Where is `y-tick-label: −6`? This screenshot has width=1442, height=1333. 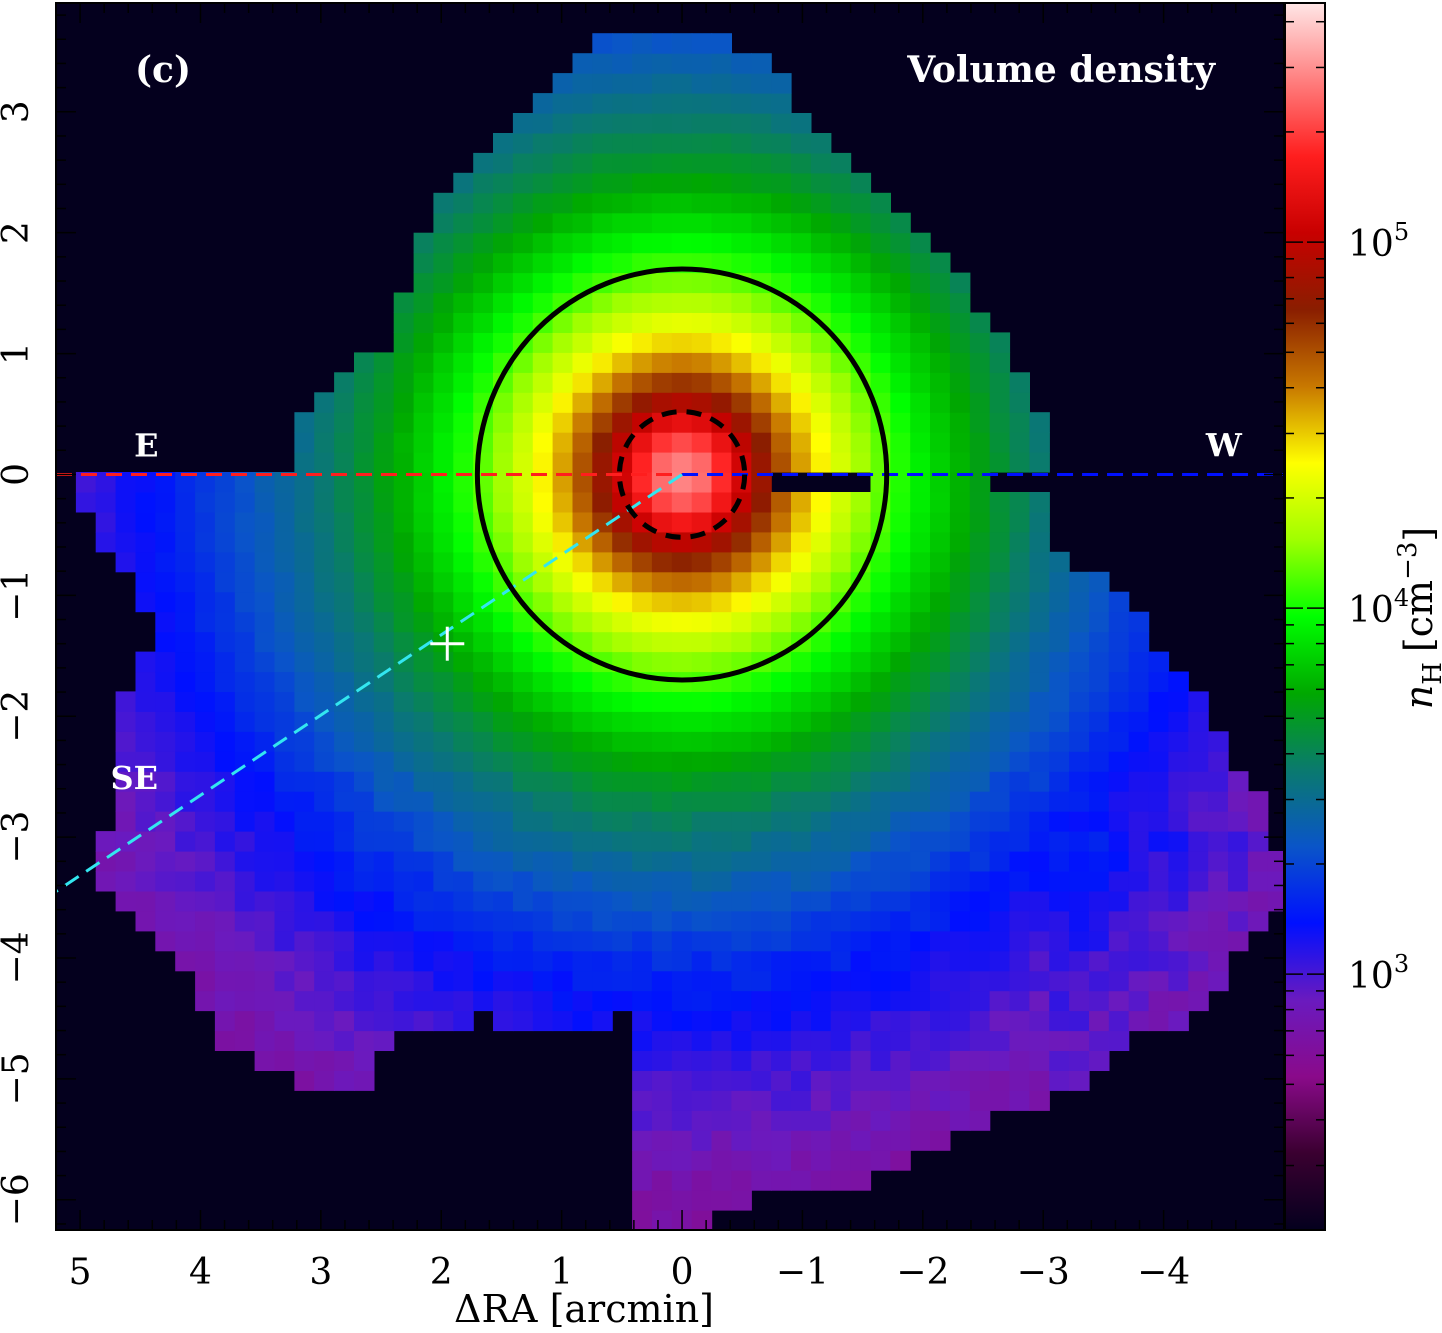
y-tick-label: −6 is located at coordinates (18, 1199).